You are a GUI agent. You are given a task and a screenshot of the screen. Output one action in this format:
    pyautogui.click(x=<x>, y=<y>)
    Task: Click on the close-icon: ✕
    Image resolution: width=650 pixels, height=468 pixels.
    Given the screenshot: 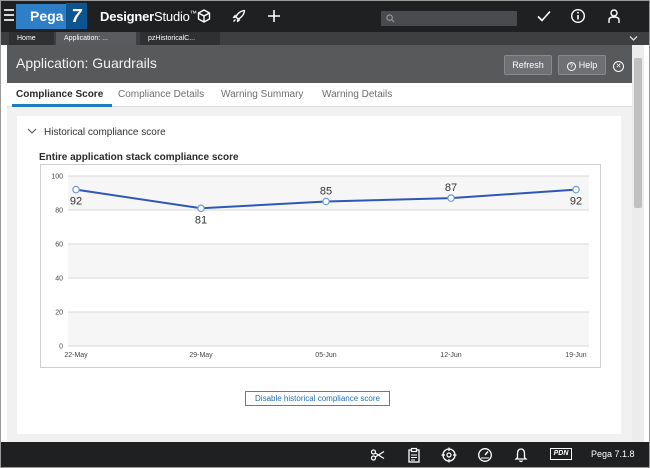 What is the action you would take?
    pyautogui.click(x=618, y=66)
    